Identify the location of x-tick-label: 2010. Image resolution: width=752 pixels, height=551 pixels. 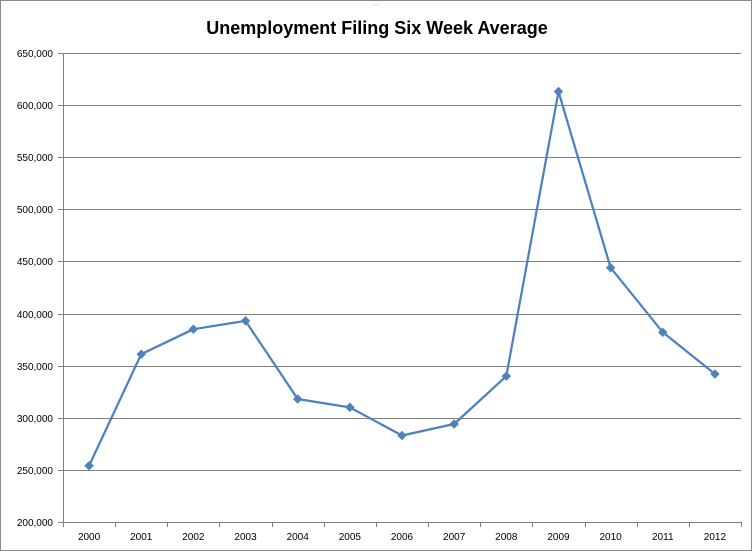
(610, 537).